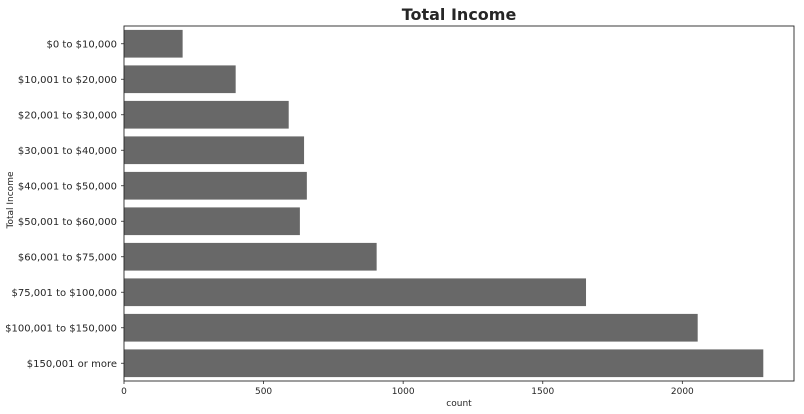 The image size is (804, 414). What do you see at coordinates (67, 186) in the screenshot?
I see `category-label: $40,001 to $50,000` at bounding box center [67, 186].